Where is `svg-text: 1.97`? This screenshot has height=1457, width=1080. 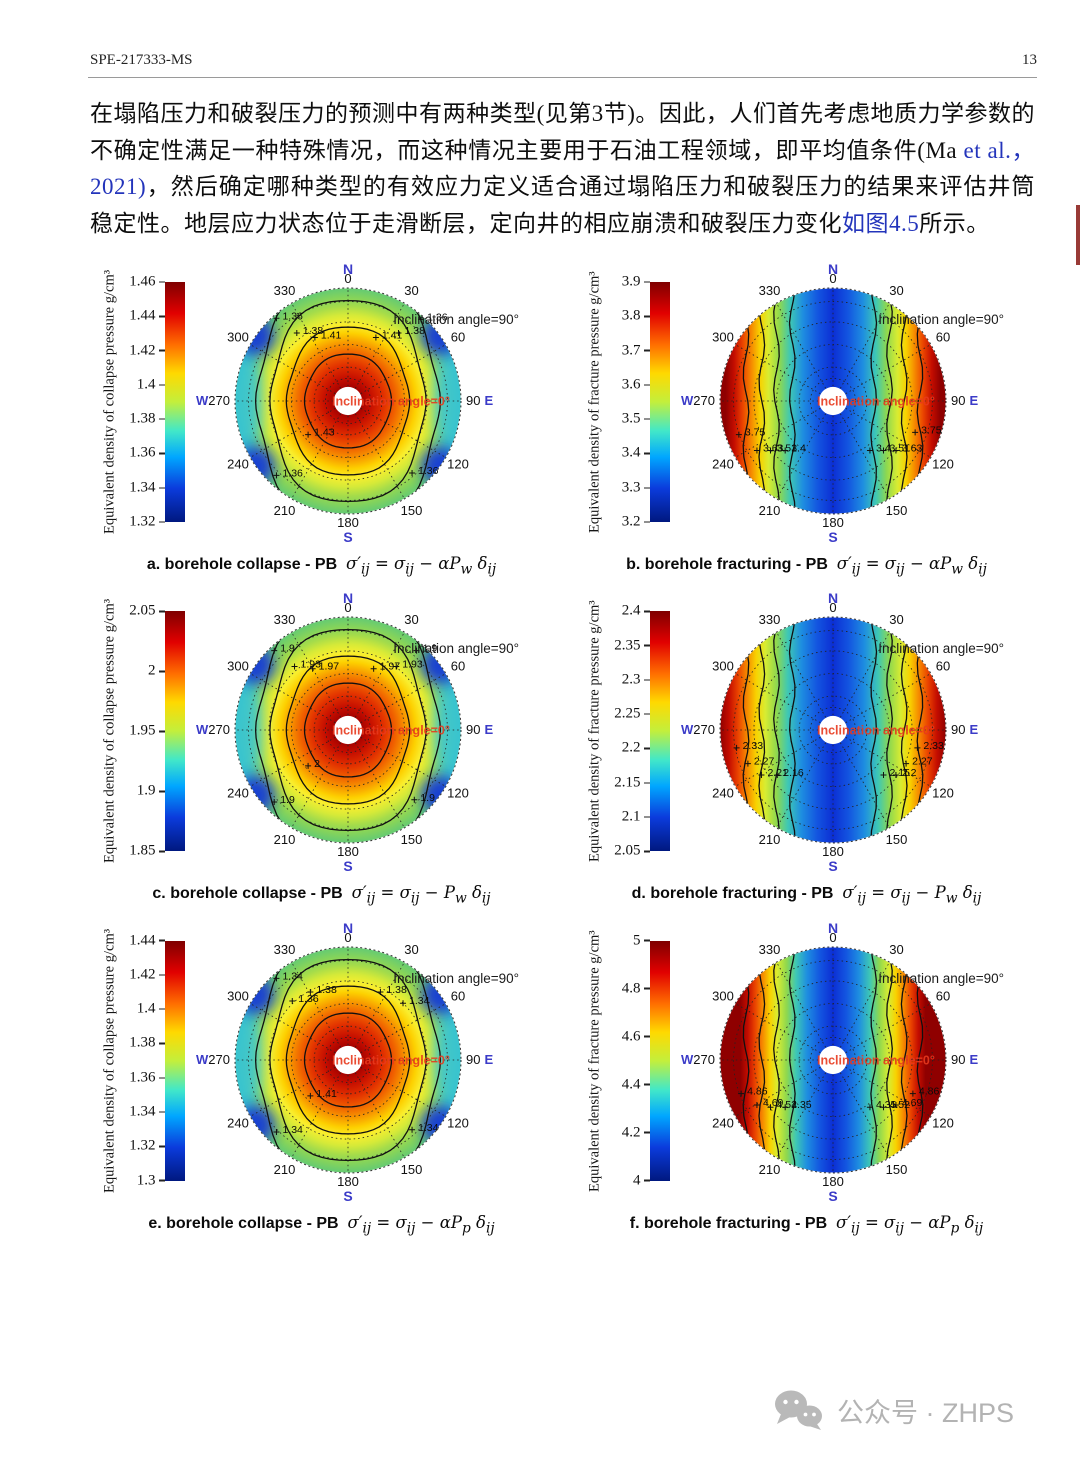 svg-text: 1.97 is located at coordinates (328, 667).